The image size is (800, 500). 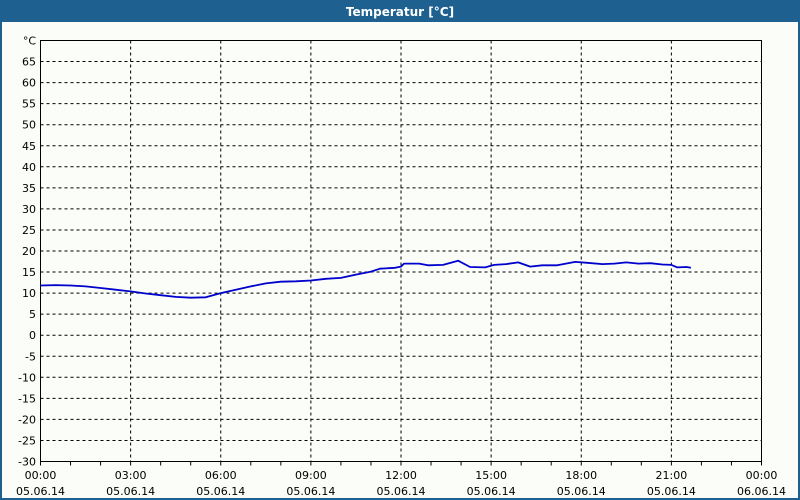 I want to click on svg-text: 09:00, so click(x=311, y=475).